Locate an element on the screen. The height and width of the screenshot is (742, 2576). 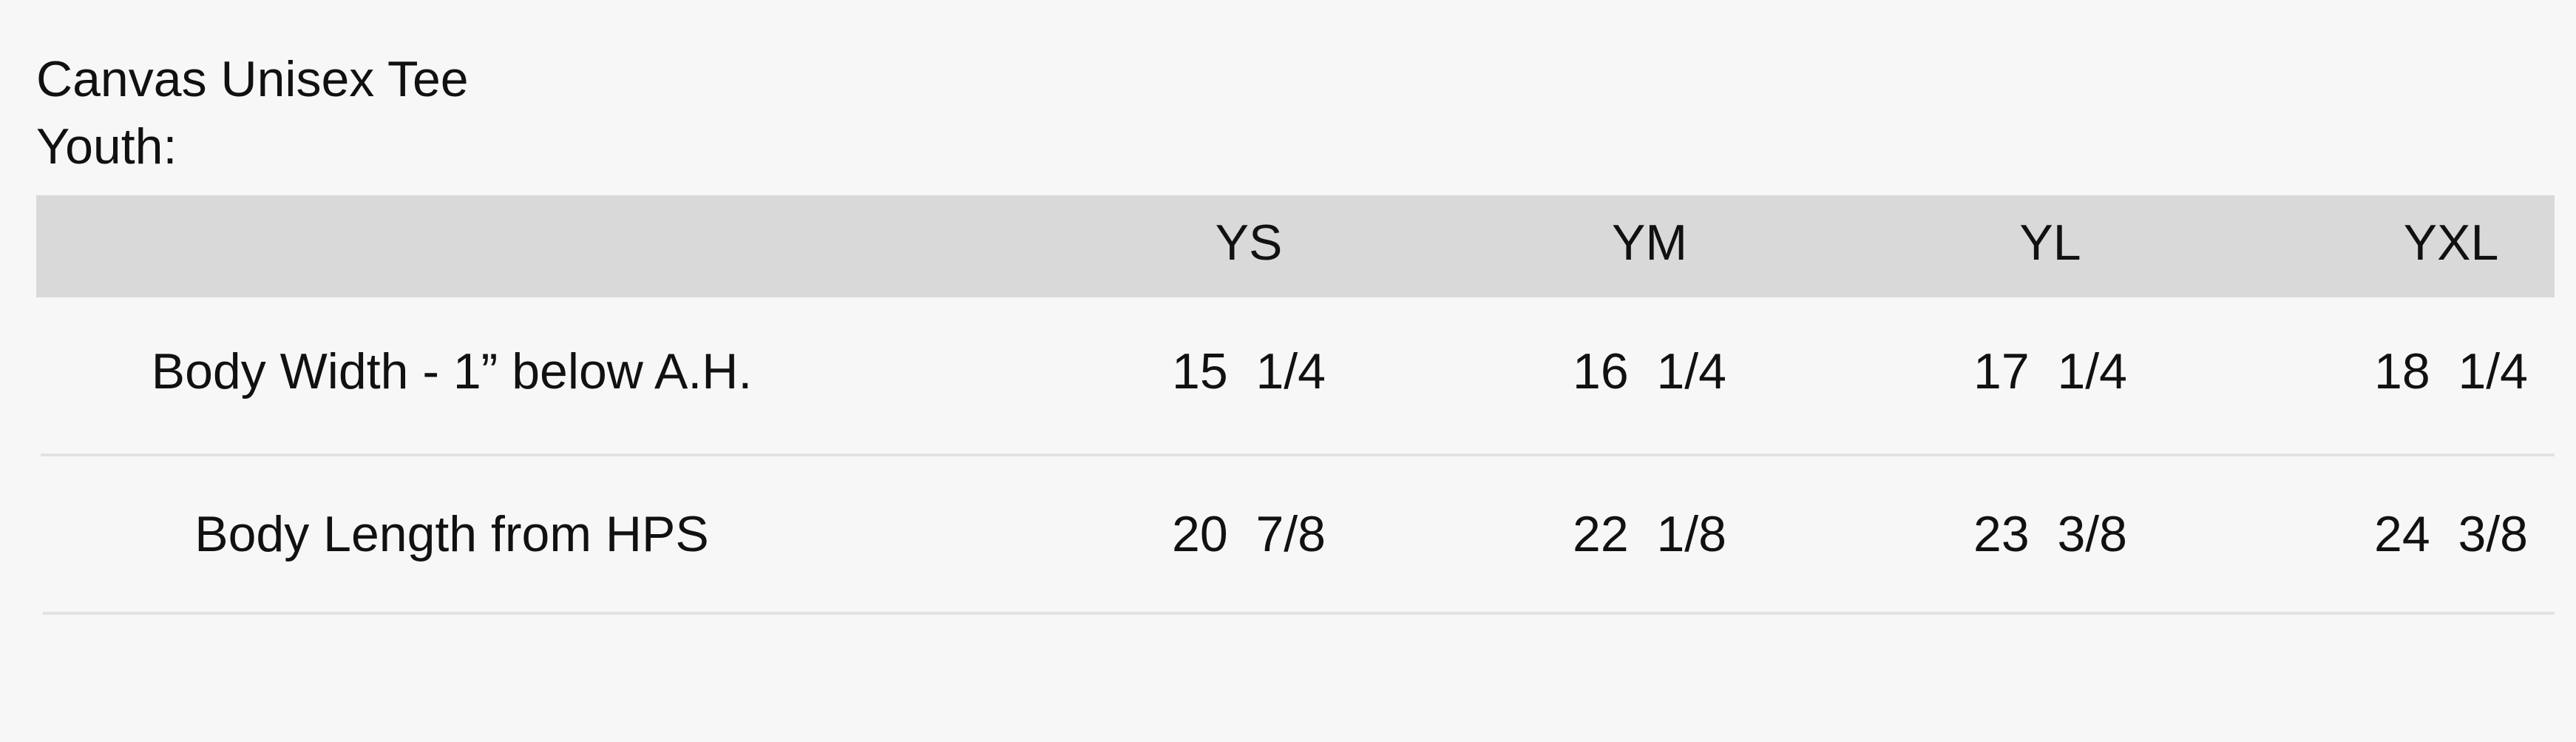
cell-value: 20 7/8 is located at coordinates (1249, 534).